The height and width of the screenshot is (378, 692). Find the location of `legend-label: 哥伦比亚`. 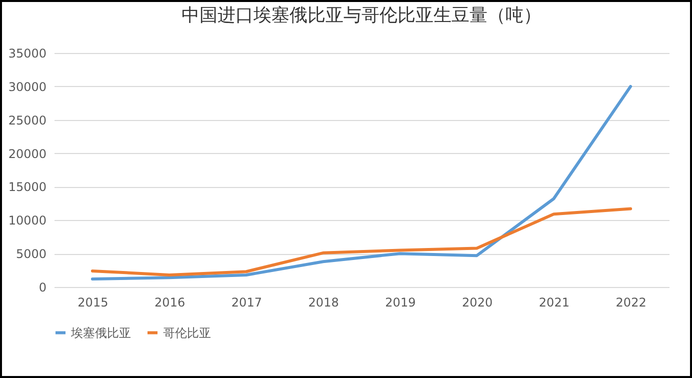

legend-label: 哥伦比亚 is located at coordinates (187, 333).